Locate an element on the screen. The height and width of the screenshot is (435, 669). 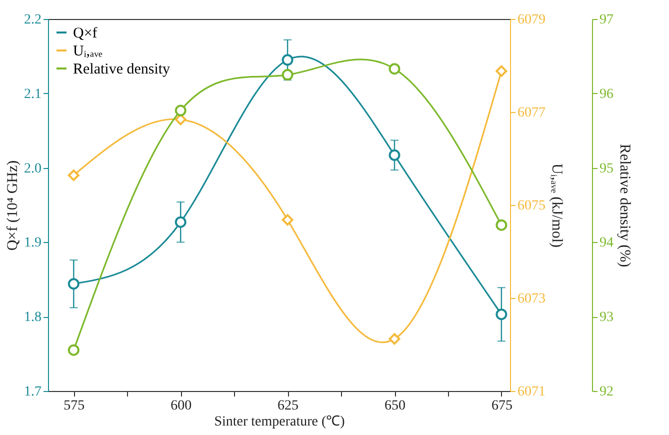
y3-tick-label: 95 is located at coordinates (607, 168).